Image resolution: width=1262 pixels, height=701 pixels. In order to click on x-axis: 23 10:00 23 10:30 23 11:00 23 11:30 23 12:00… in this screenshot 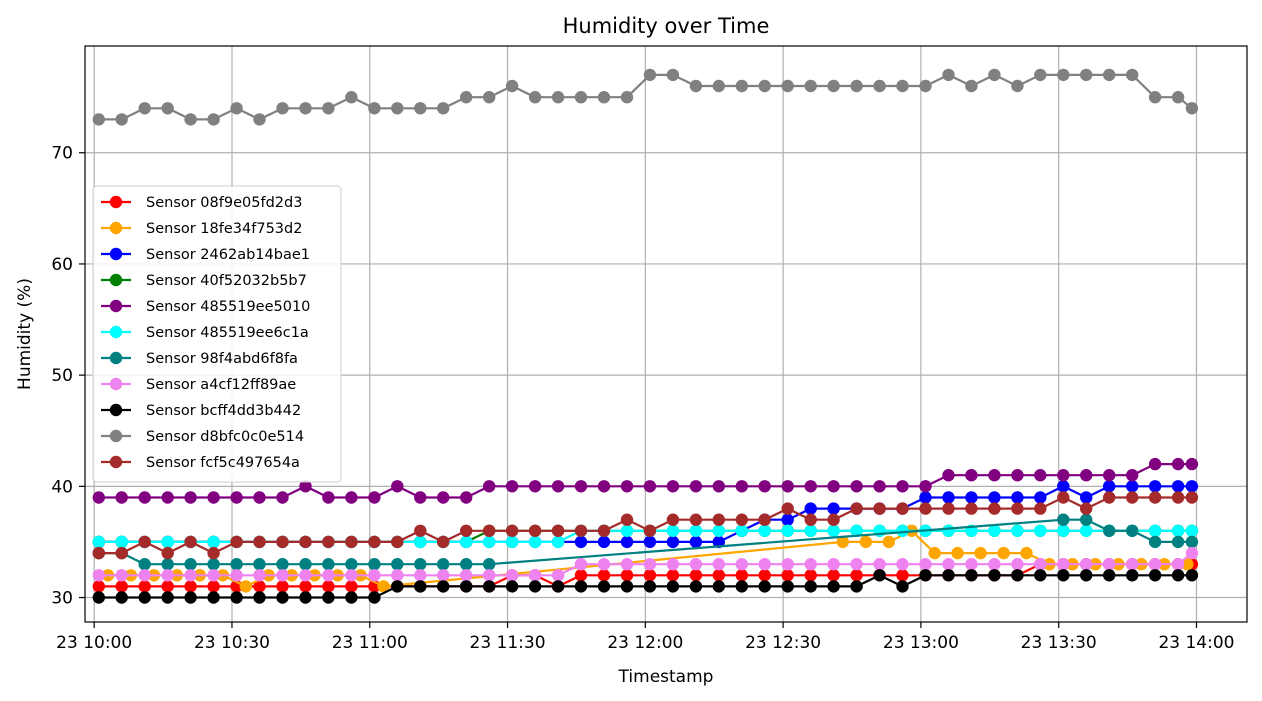, I will do `click(645, 637)`.